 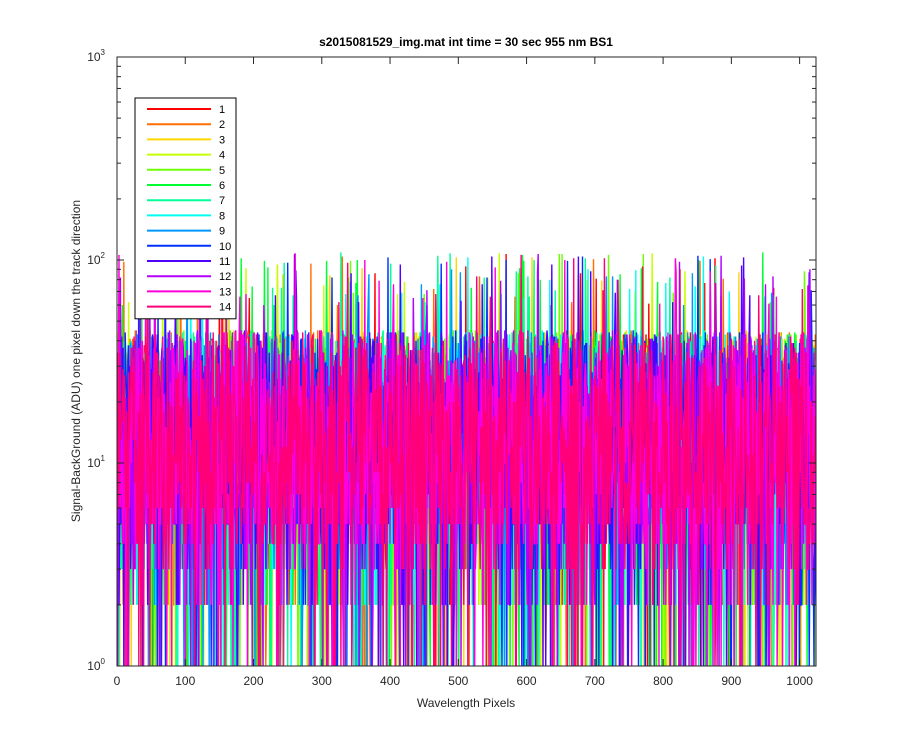 What do you see at coordinates (225, 277) in the screenshot?
I see `legend-label-12: 12` at bounding box center [225, 277].